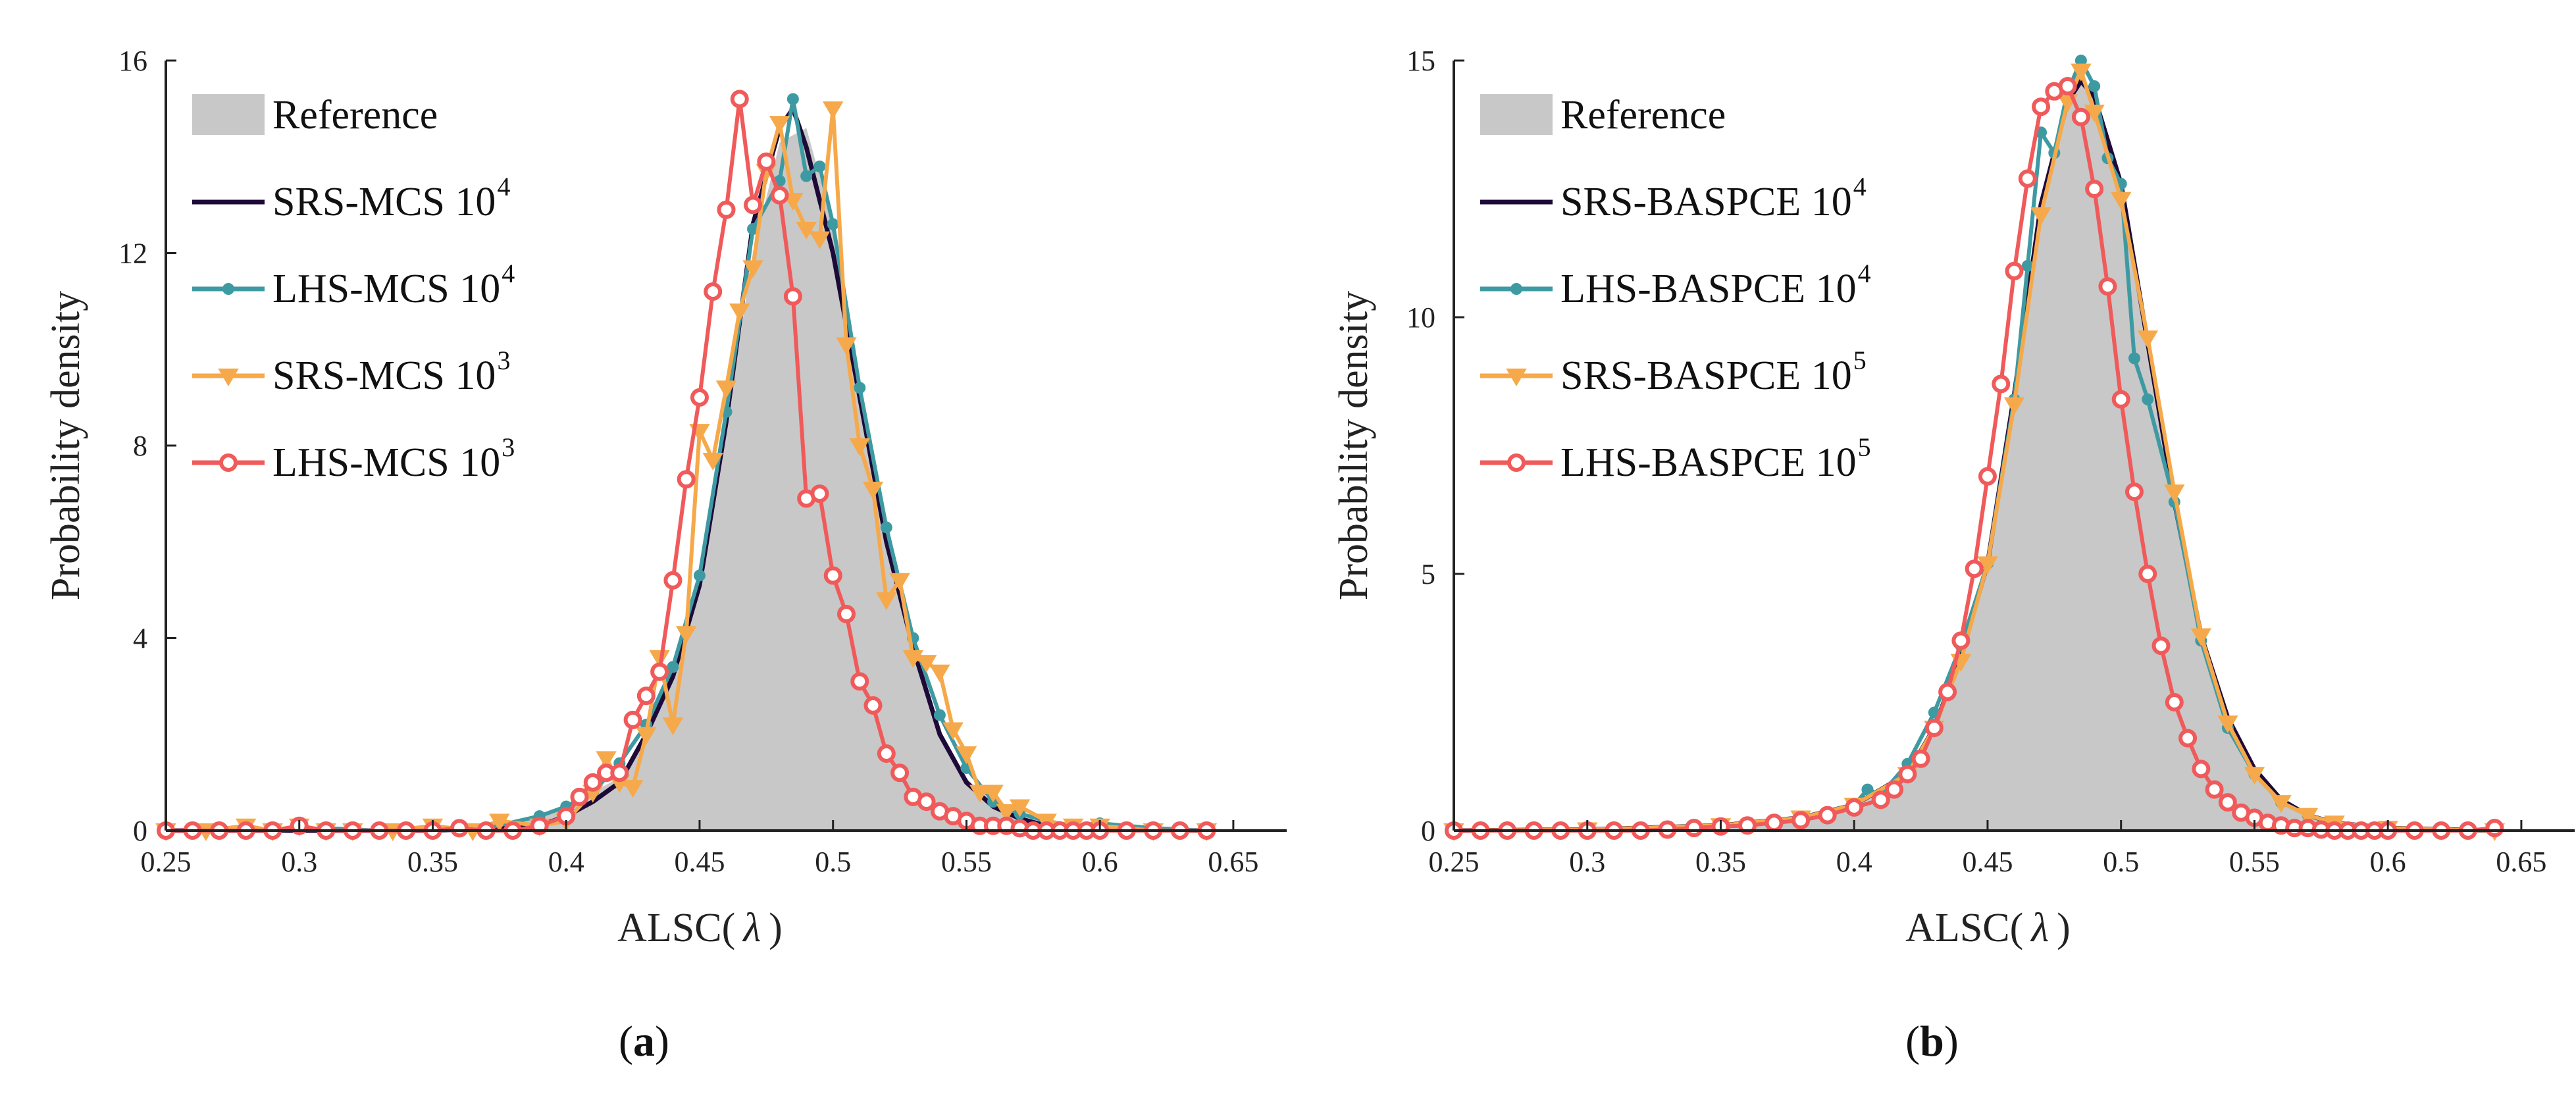  I want to click on chart-a-xlabel-suffix: ), so click(776, 928).